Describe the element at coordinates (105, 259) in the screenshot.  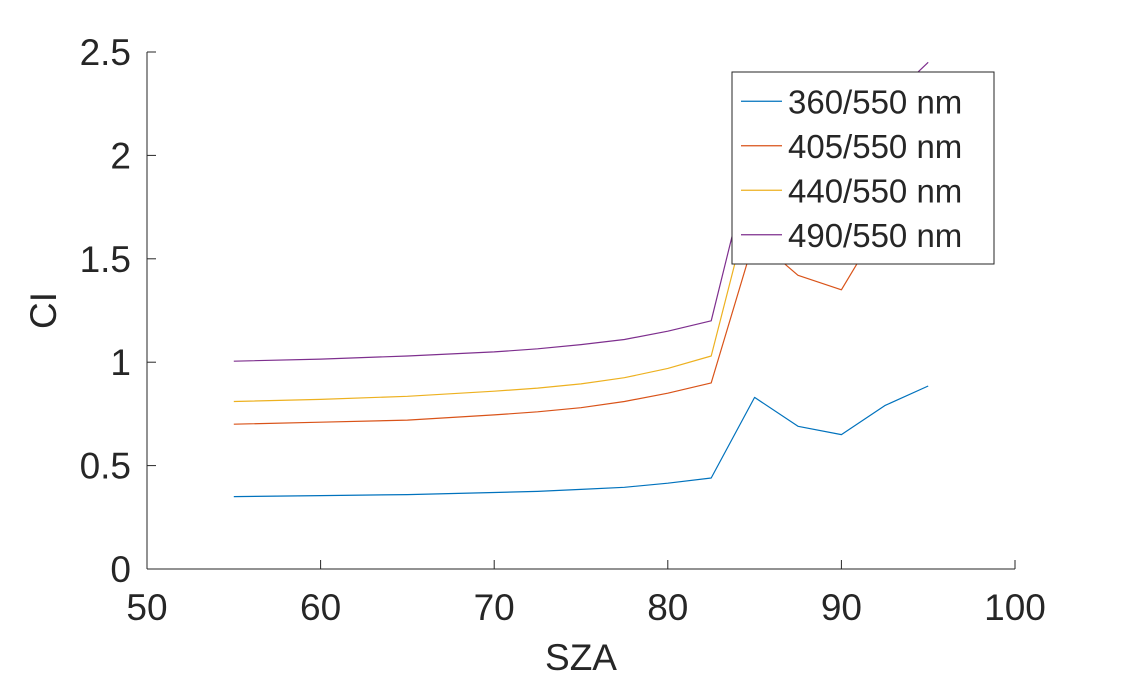
I see `y-tick-label: 1.5` at that location.